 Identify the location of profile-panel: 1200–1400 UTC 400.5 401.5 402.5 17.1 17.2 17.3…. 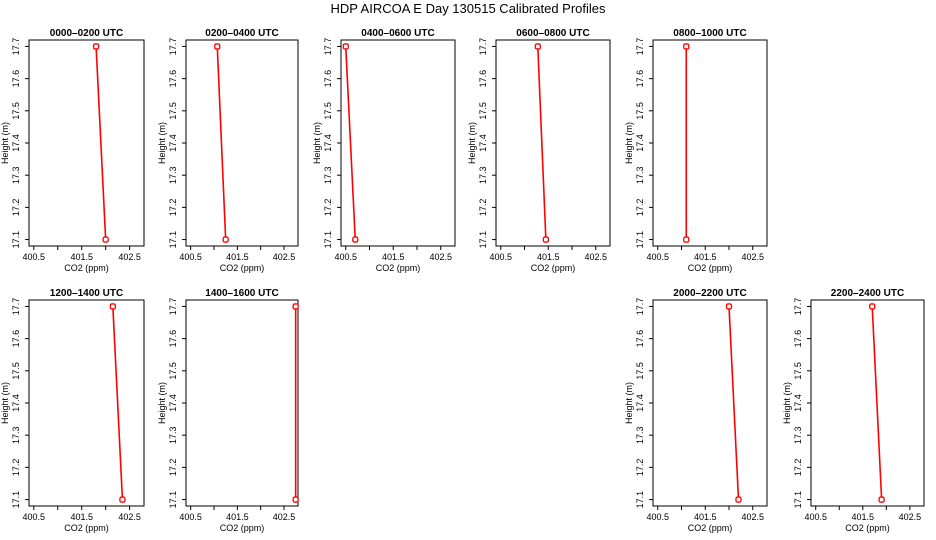
(72, 410).